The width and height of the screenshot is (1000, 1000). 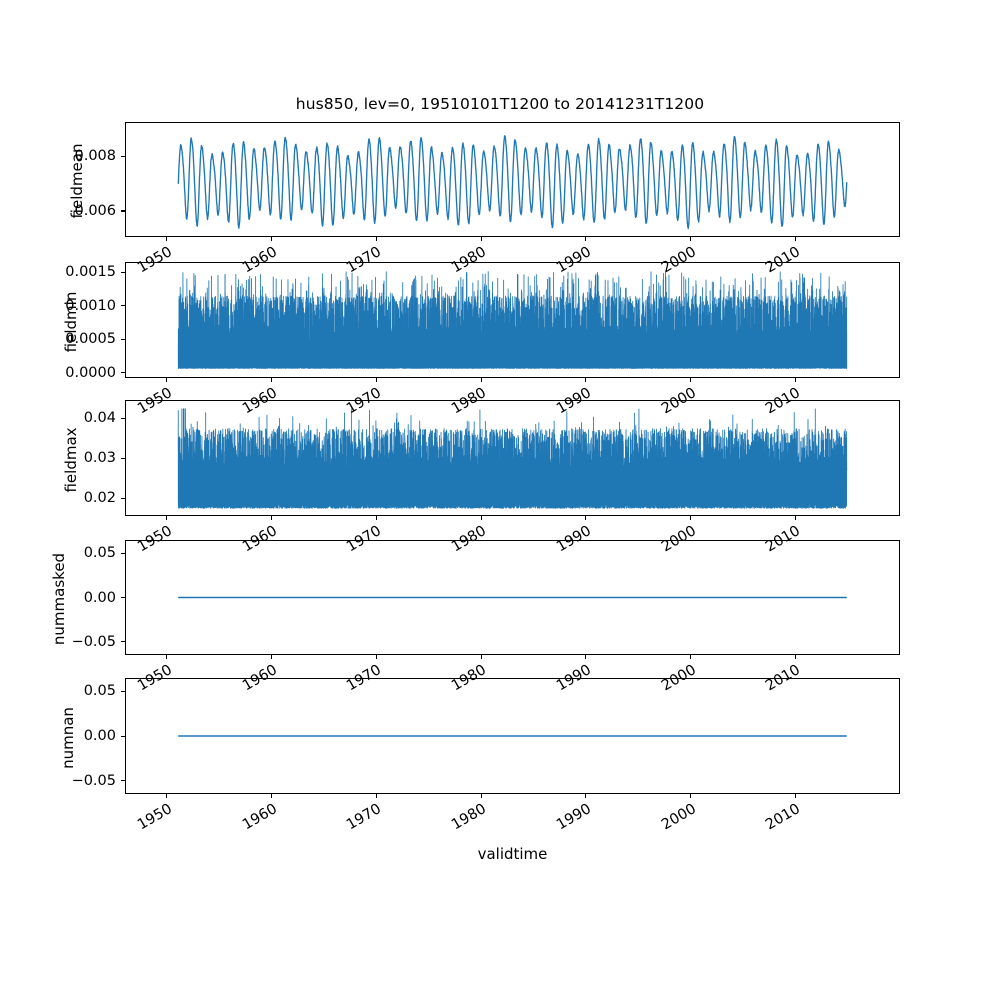 I want to click on plot-area-numnan, so click(x=512, y=736).